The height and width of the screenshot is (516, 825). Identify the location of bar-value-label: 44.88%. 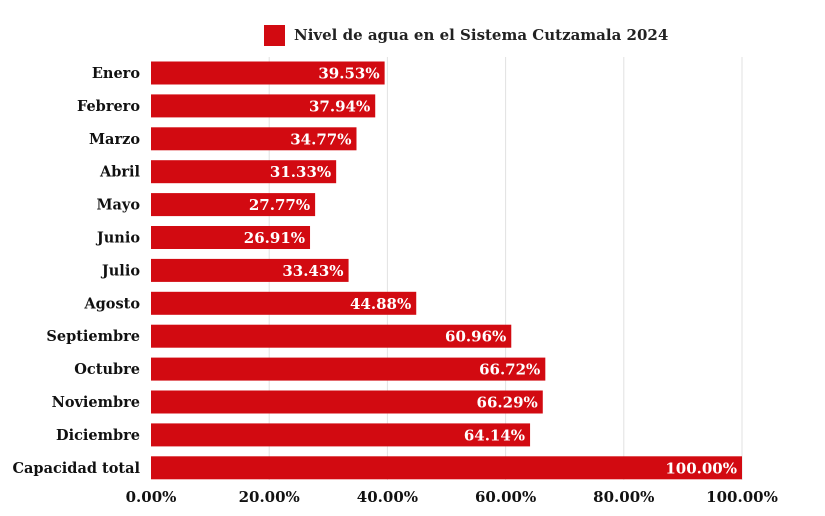
(380, 304).